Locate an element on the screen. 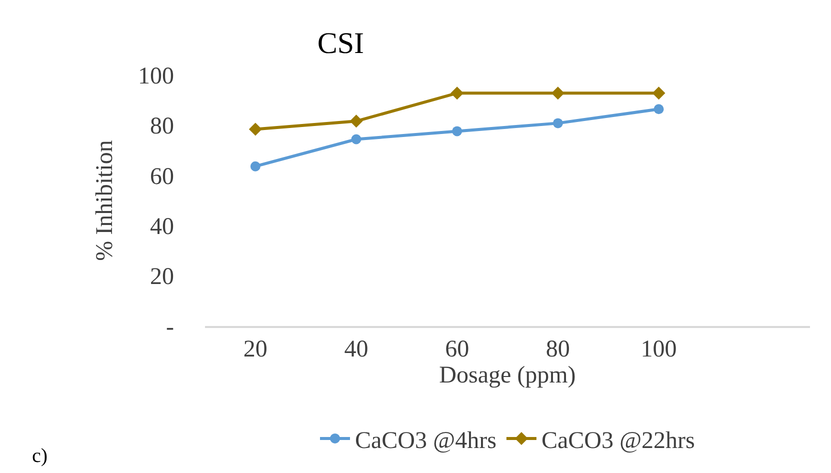 Image resolution: width=831 pixels, height=473 pixels. x-tick-label: 20 is located at coordinates (255, 349).